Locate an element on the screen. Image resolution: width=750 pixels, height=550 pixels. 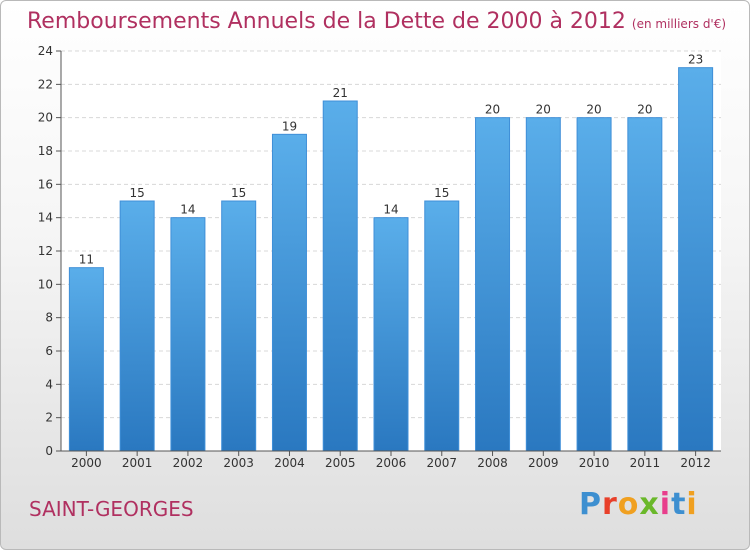
chart-subtitle: (en milliers d'€) is located at coordinates (679, 24).